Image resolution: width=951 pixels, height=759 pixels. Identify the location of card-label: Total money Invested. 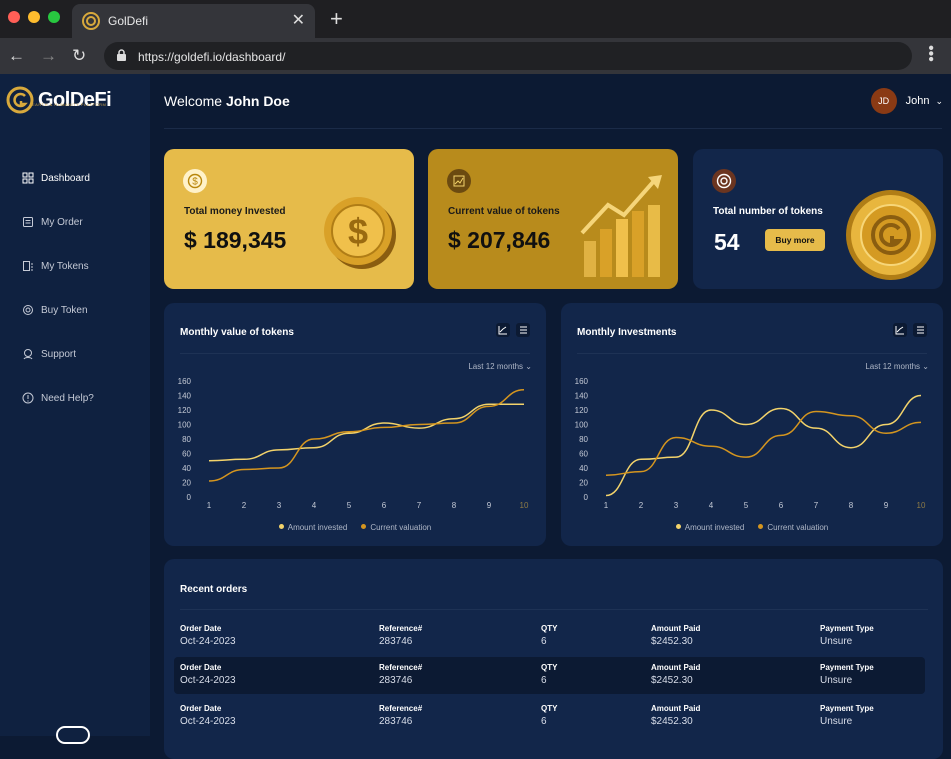
(235, 211).